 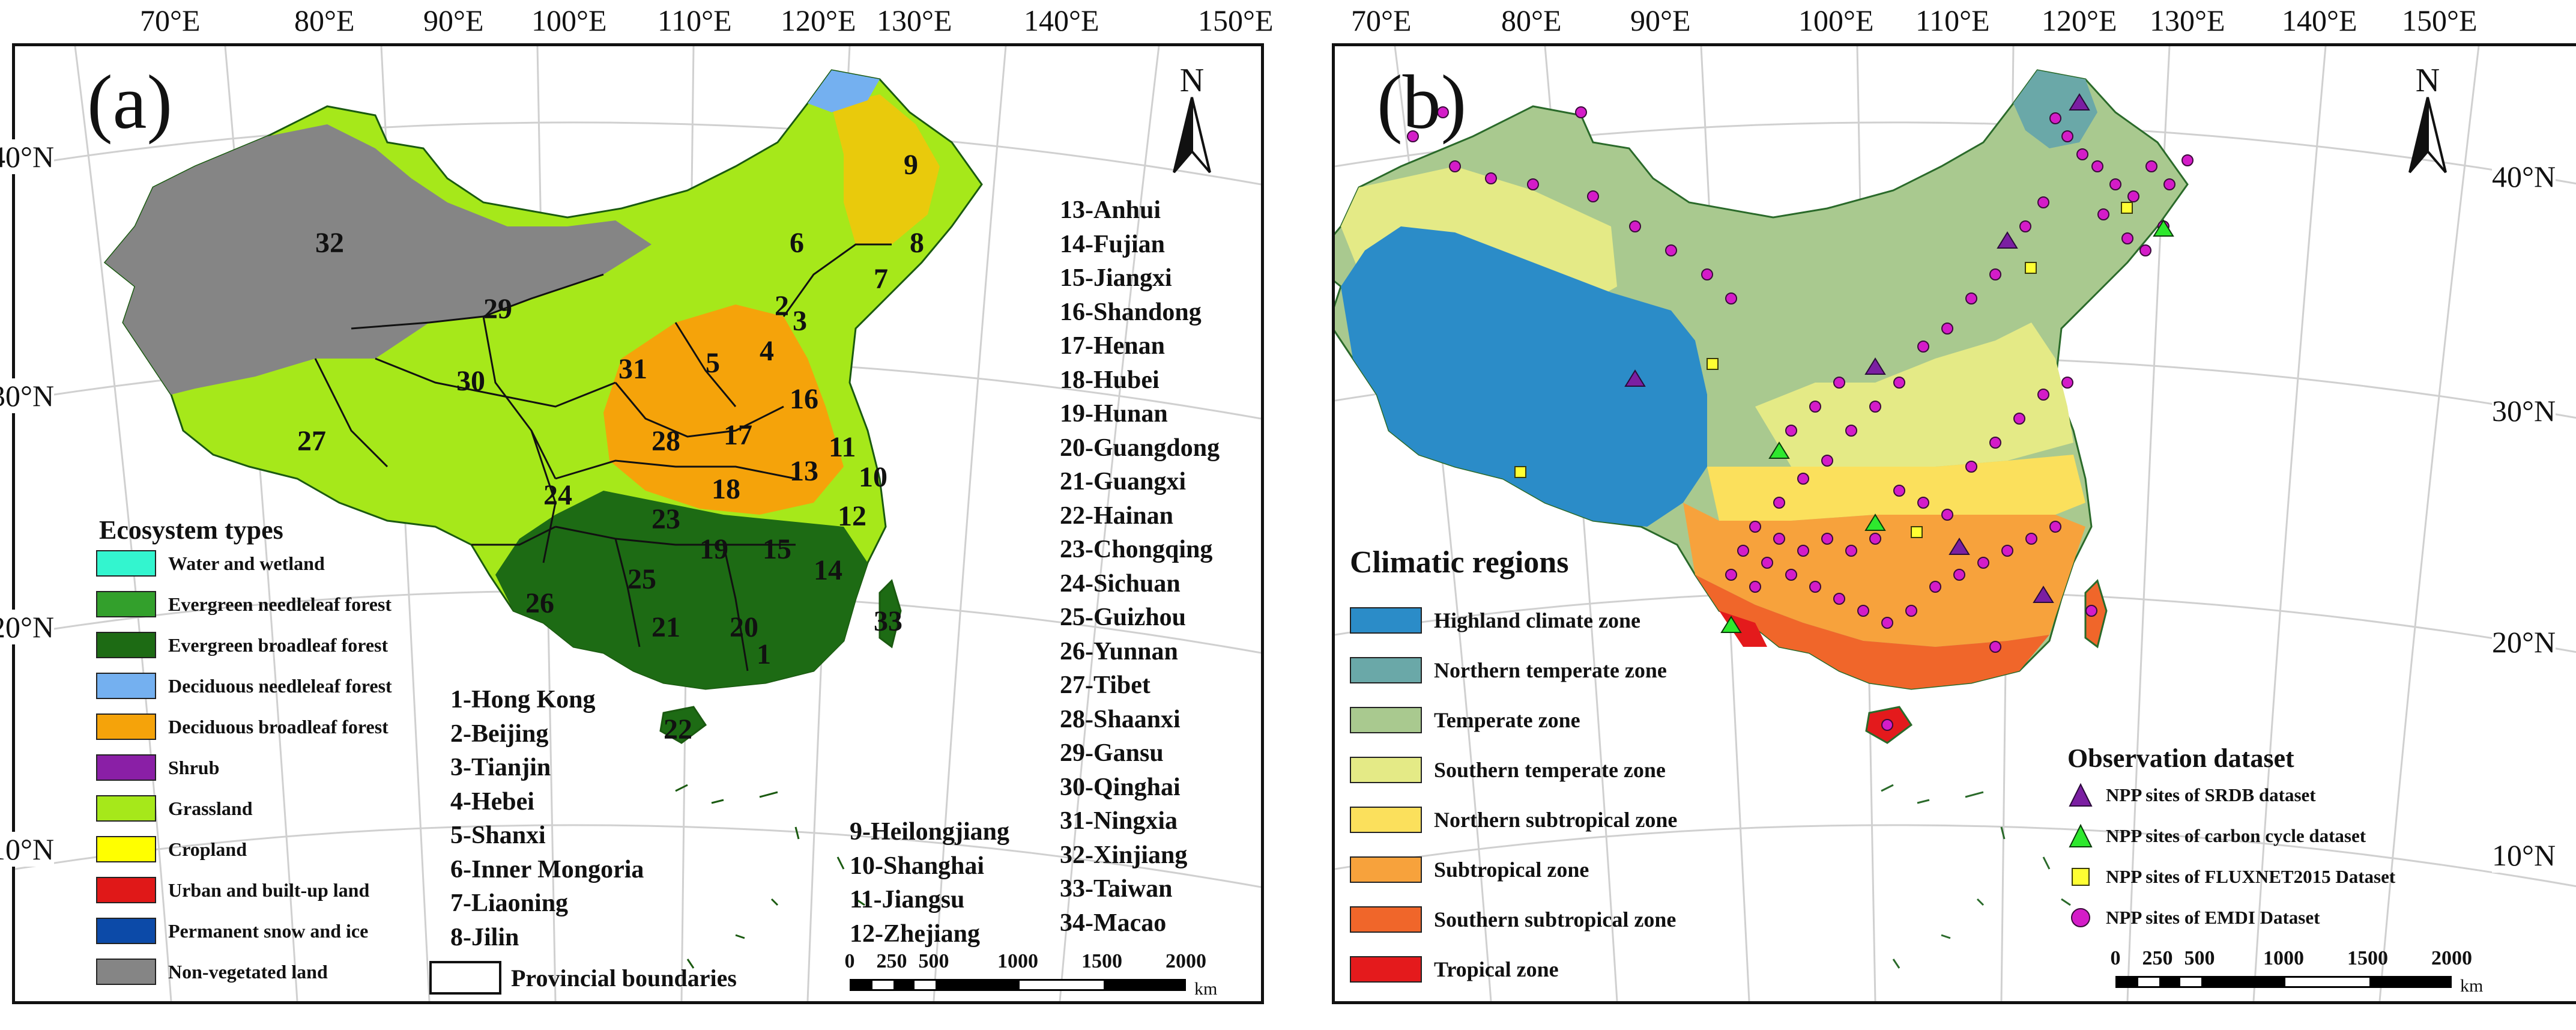 I want to click on province-entry: 5-Shanxi, so click(x=498, y=835).